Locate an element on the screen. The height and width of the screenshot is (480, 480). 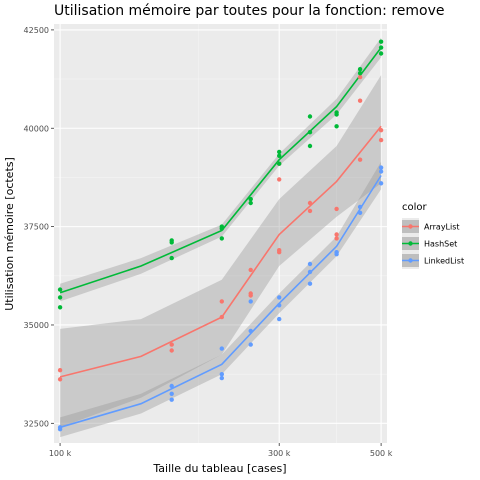
legend-title: color is located at coordinates (415, 207).